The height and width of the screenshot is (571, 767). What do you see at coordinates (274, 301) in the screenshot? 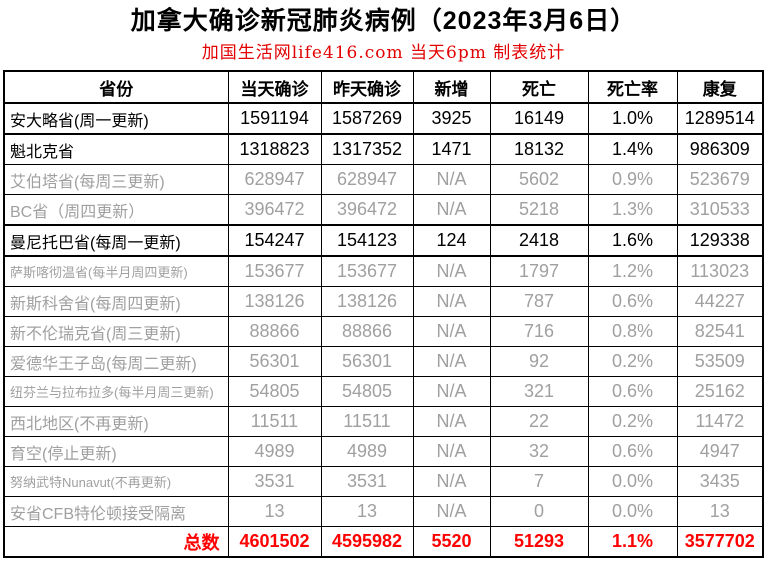
I see `today-cell: 138126` at bounding box center [274, 301].